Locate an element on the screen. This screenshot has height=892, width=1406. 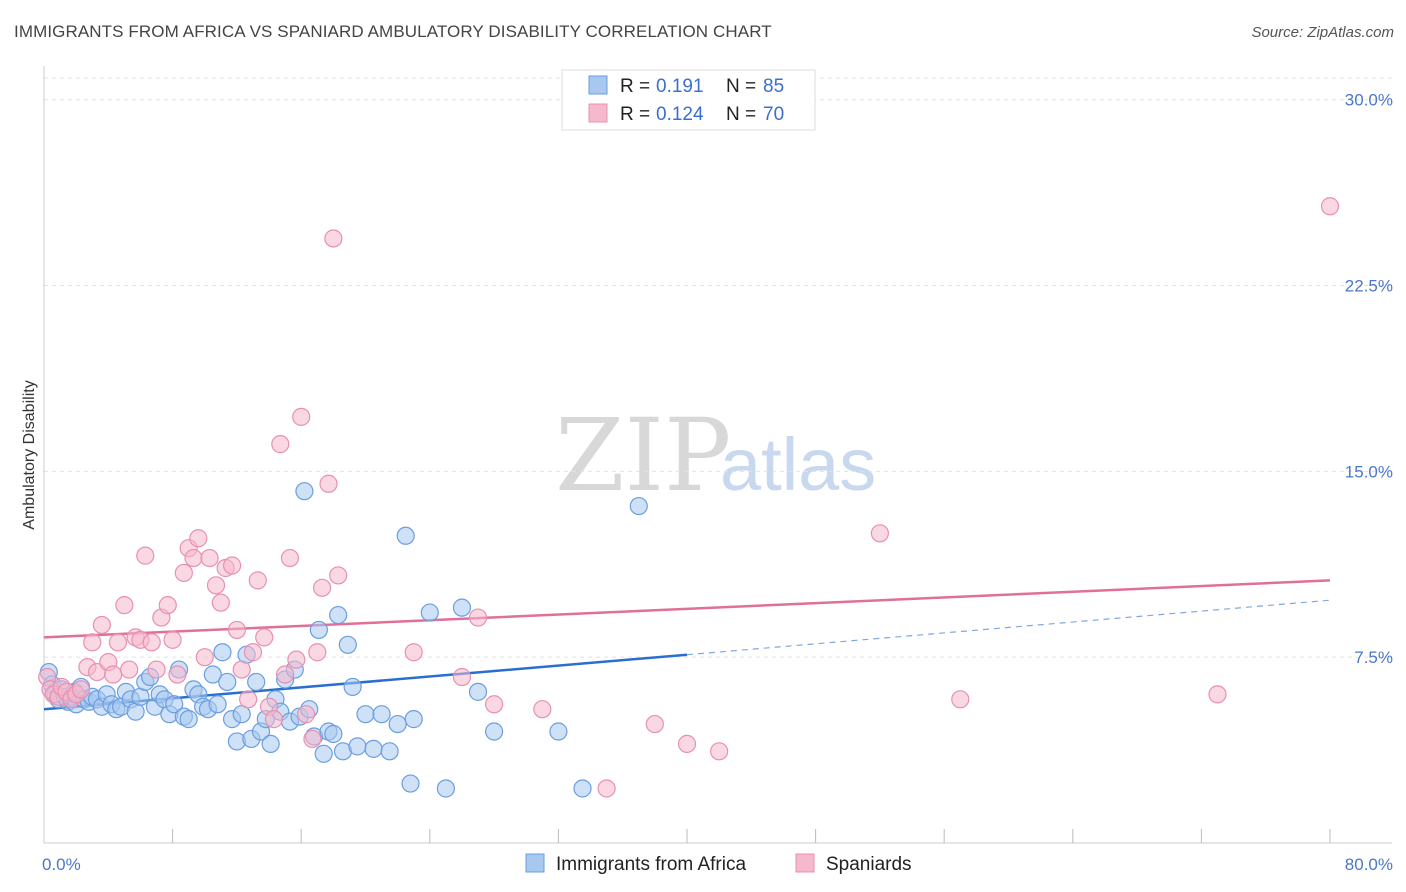
y-tick-label-3: 30.0% is located at coordinates (1369, 100).